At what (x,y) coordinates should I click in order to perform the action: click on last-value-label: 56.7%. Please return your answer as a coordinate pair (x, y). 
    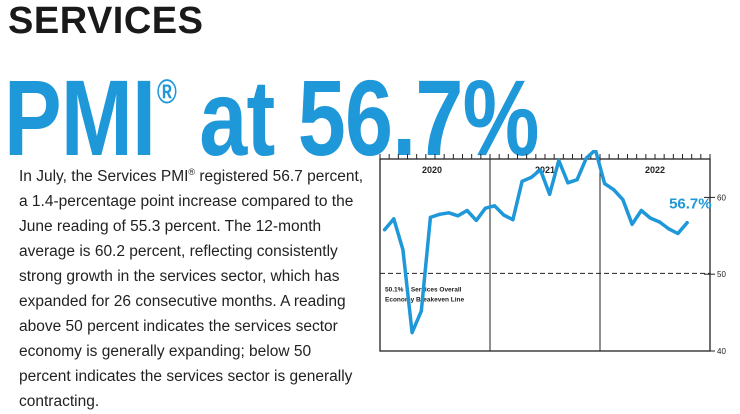
    Looking at the image, I should click on (690, 204).